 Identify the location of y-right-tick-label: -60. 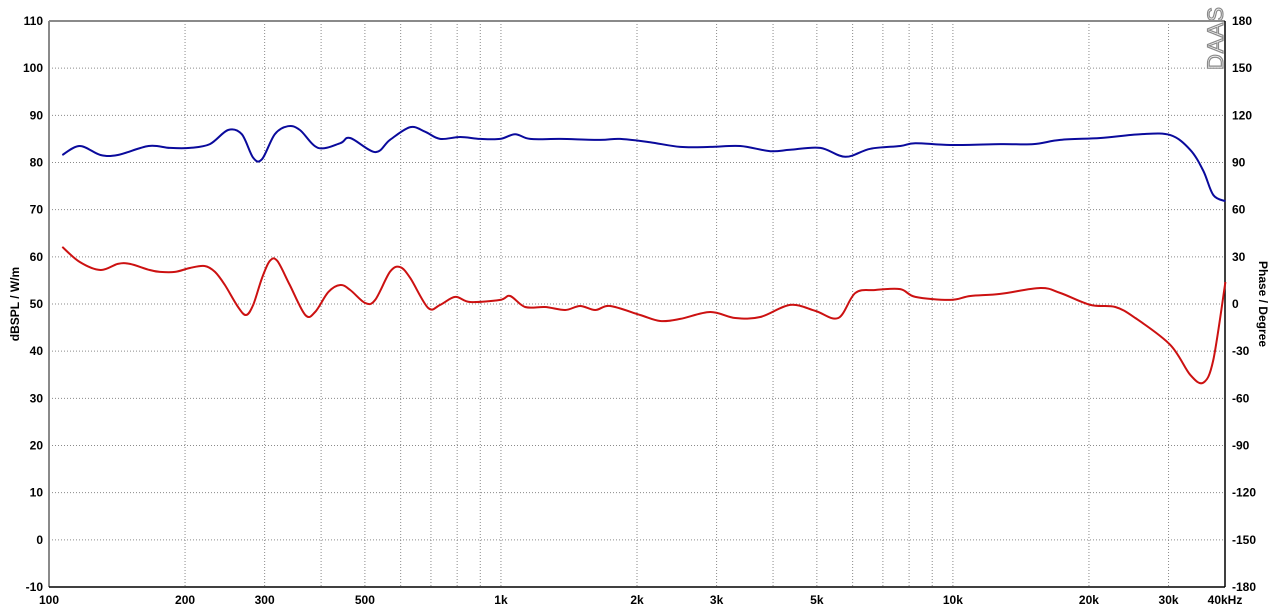
(1241, 398).